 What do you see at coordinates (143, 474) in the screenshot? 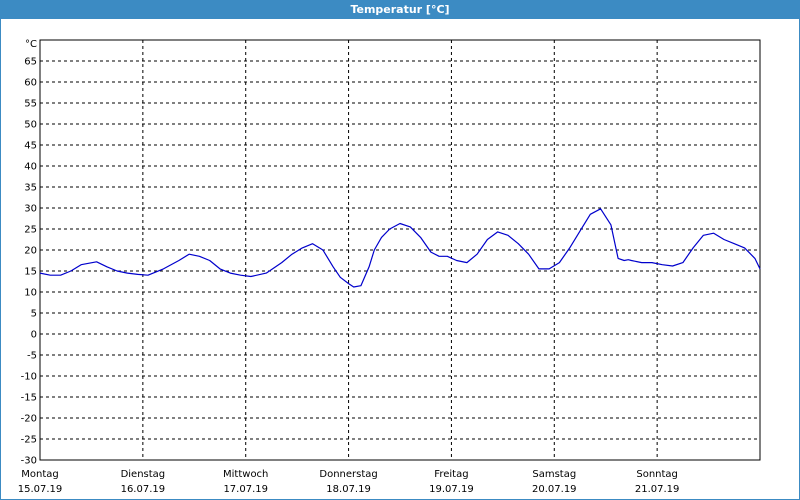
I see `x-tick-day-label: Dienstag` at bounding box center [143, 474].